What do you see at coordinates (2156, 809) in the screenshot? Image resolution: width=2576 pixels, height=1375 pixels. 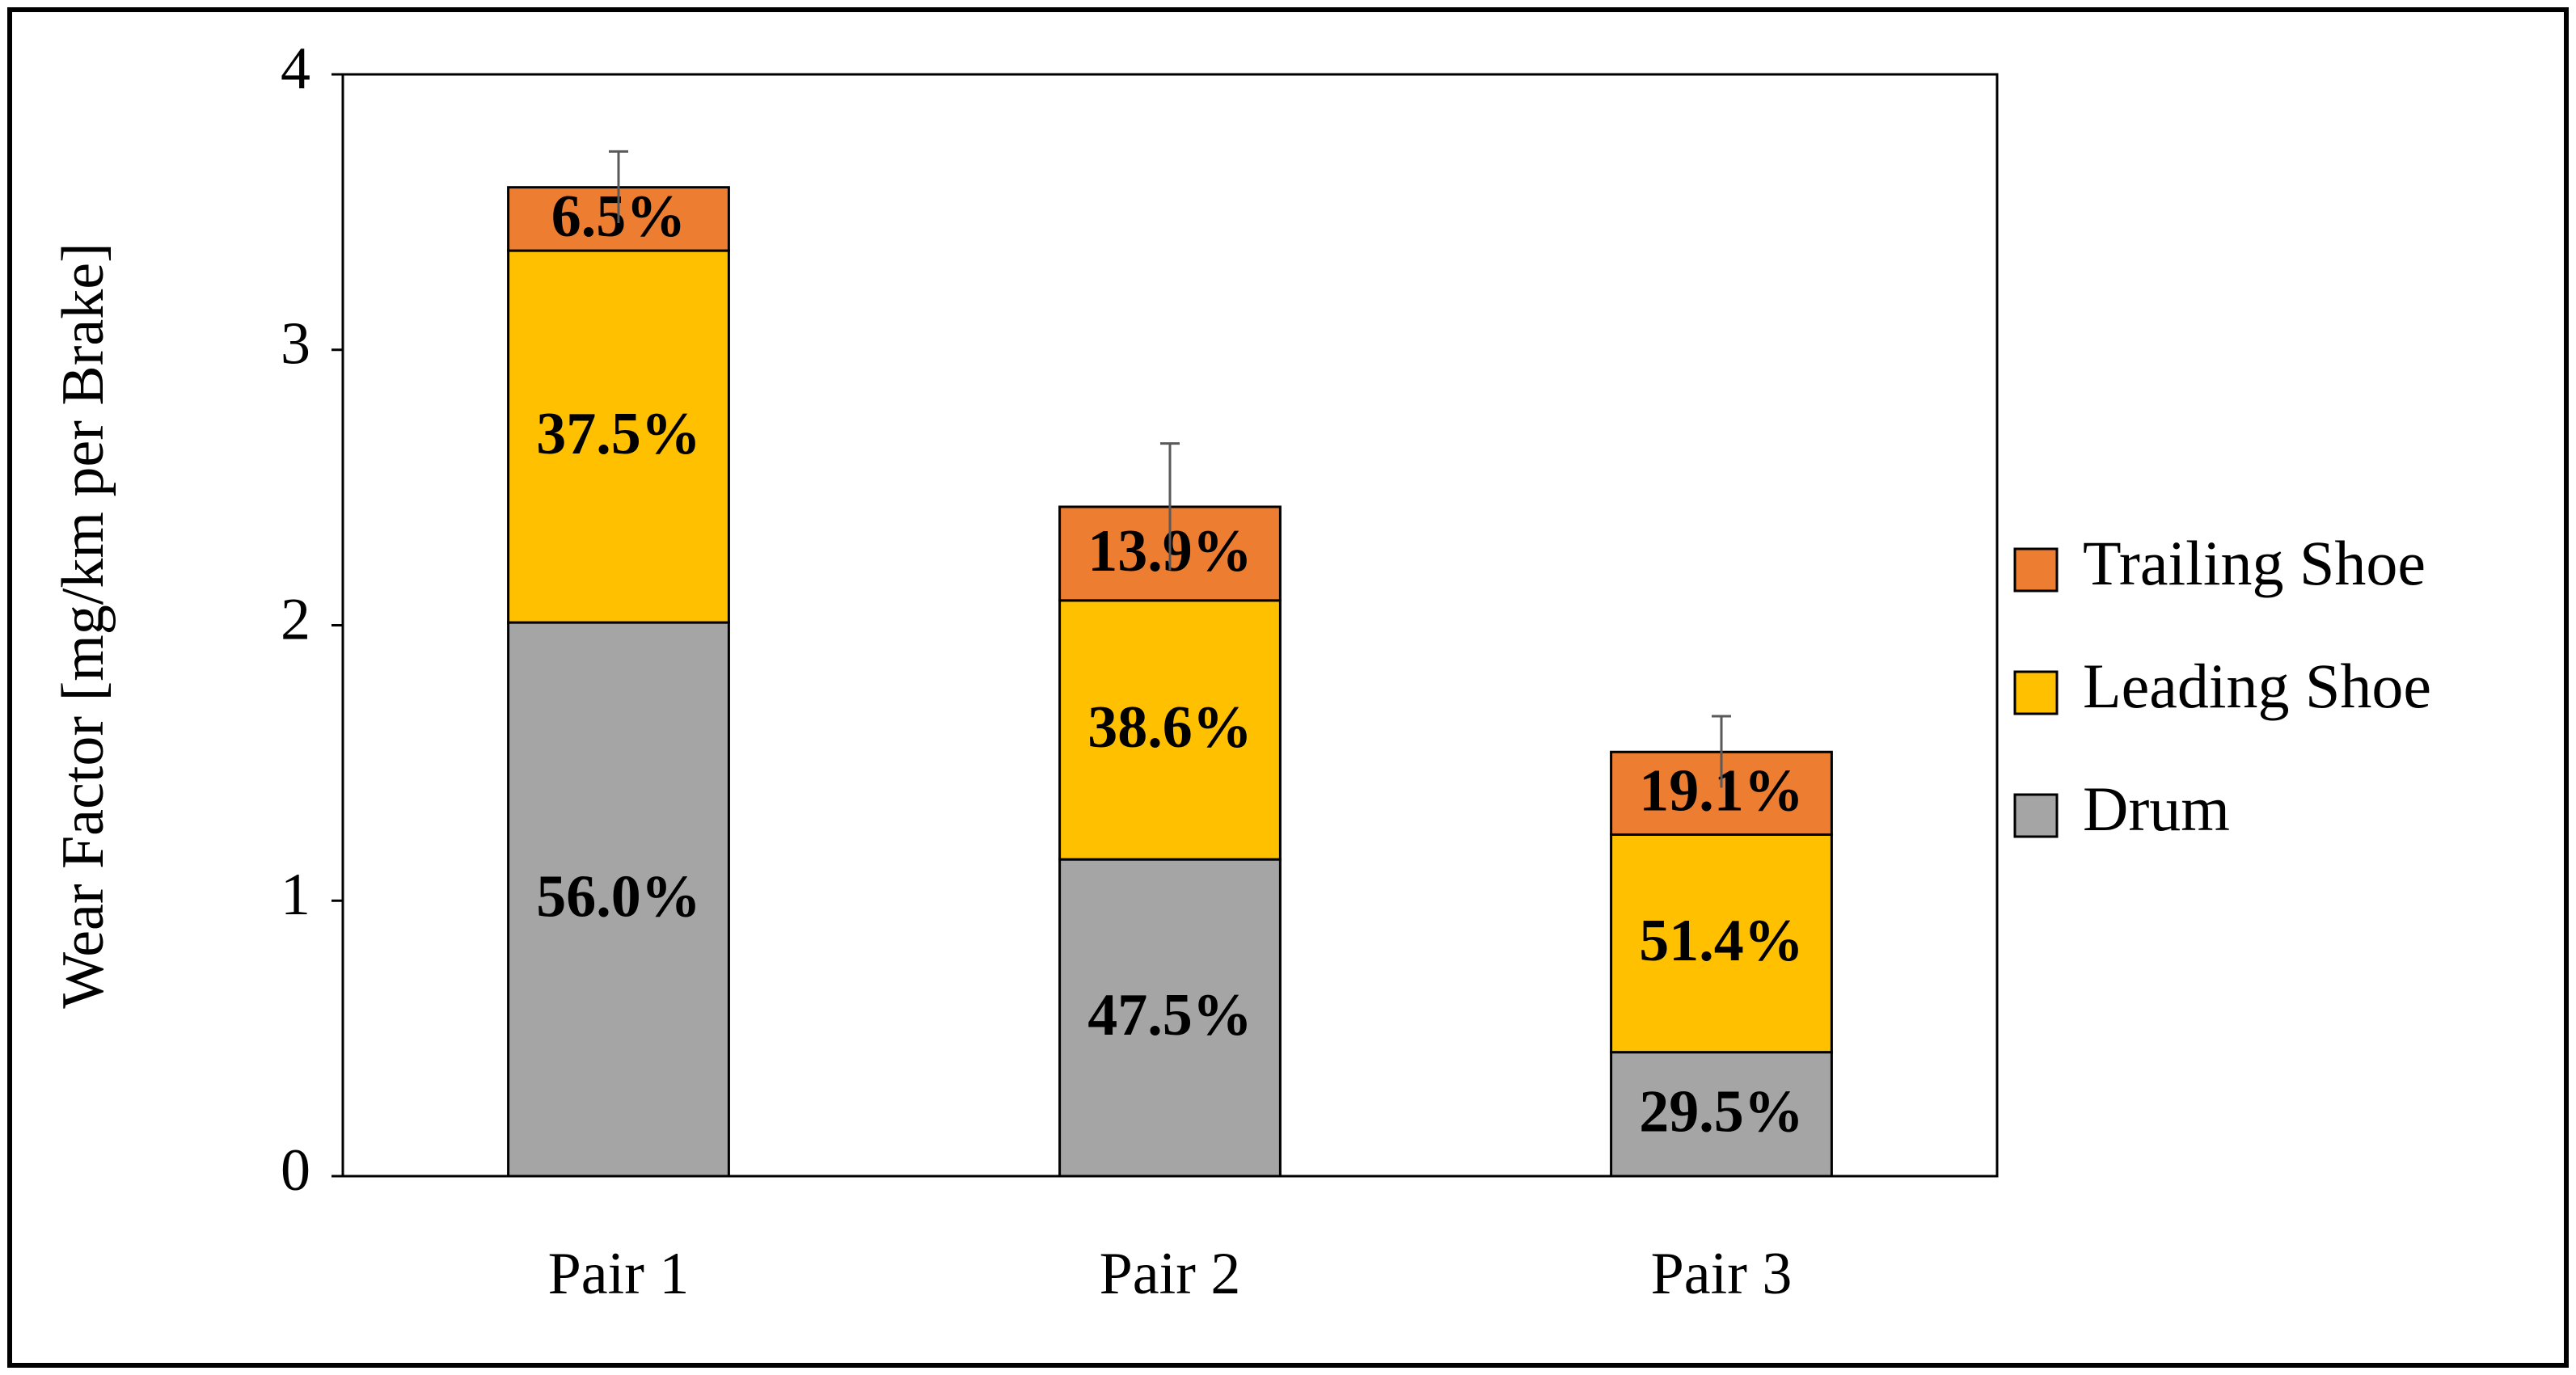 I see `legend-label: Drum` at bounding box center [2156, 809].